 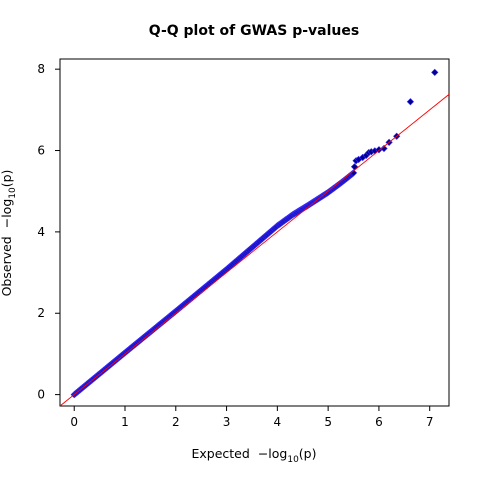 I want to click on y-tick-label: 8, so click(x=41, y=69).